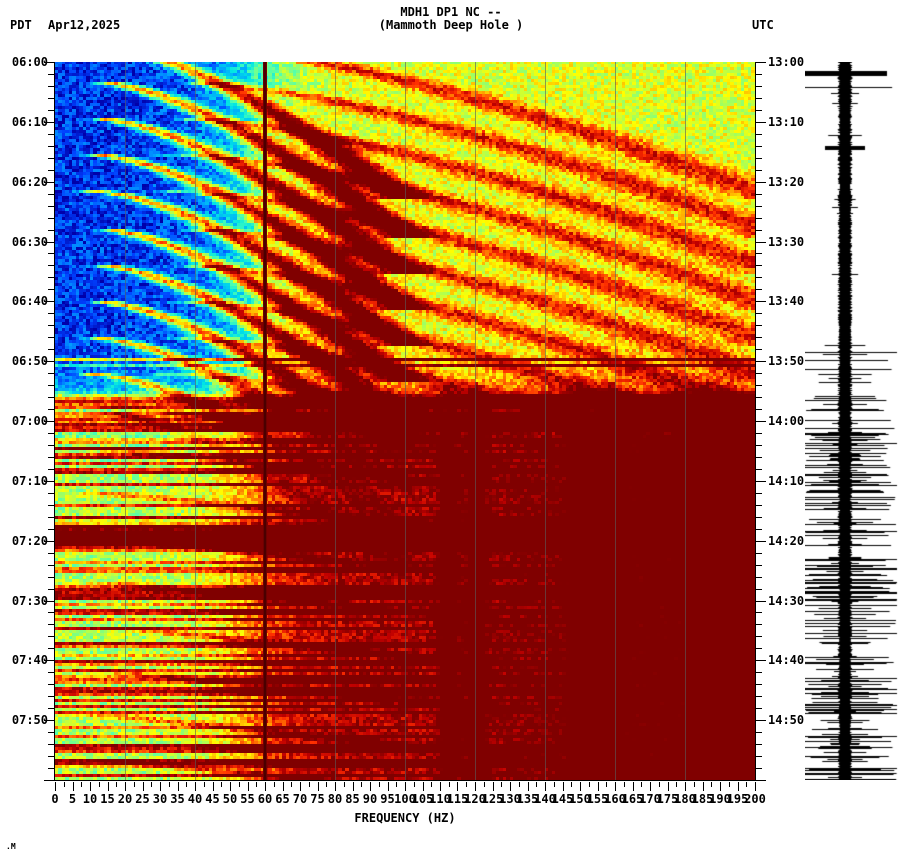 Image resolution: width=902 pixels, height=864 pixels. Describe the element at coordinates (786, 660) in the screenshot. I see `time-label-utc: 14:40` at that location.